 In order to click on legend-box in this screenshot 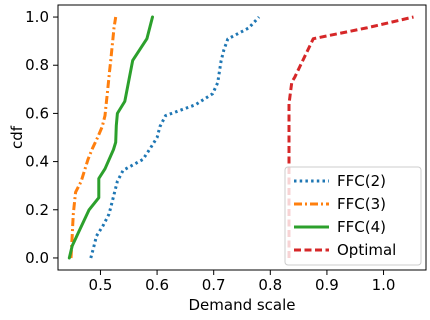, I will do `click(353, 216)`.